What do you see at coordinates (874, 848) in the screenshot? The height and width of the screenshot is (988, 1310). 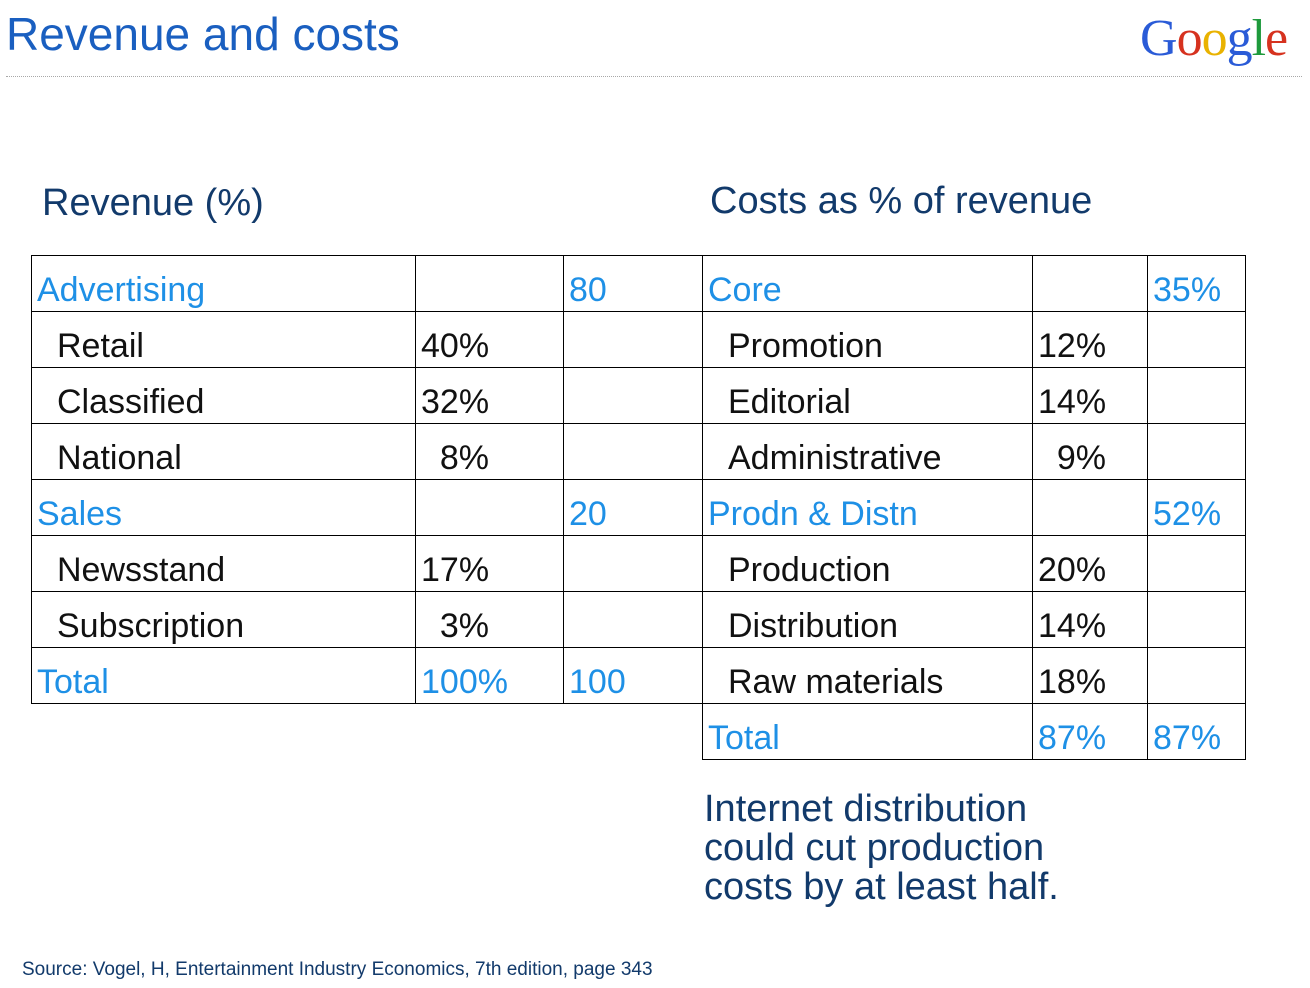 I see `note-line: could cut production` at bounding box center [874, 848].